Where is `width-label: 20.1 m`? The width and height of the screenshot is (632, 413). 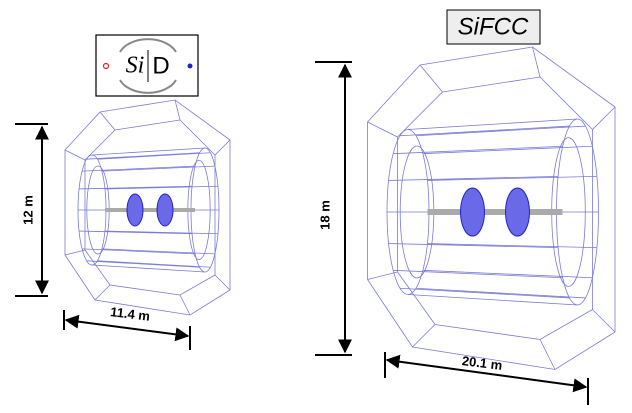
width-label: 20.1 m is located at coordinates (482, 363).